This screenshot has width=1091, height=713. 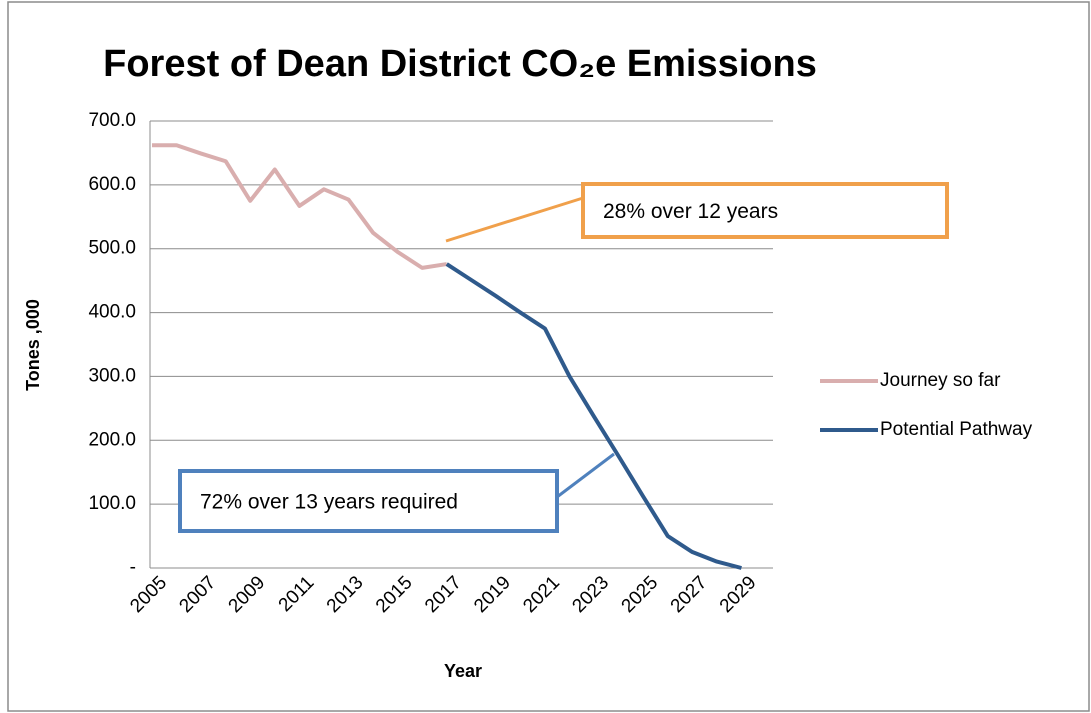 What do you see at coordinates (112, 184) in the screenshot?
I see `y-tick-label: 600.0` at bounding box center [112, 184].